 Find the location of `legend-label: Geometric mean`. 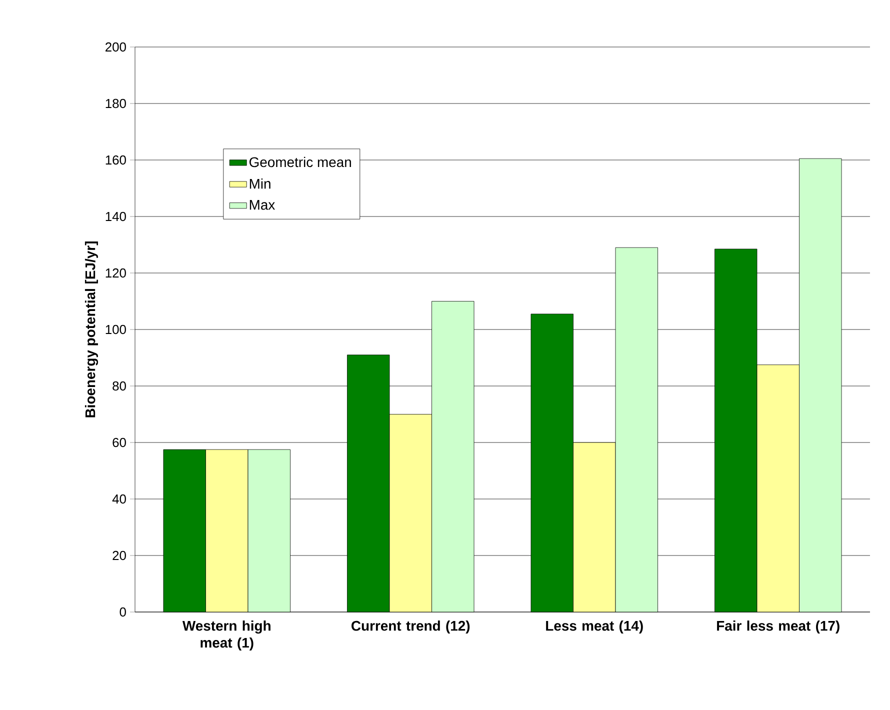

legend-label: Geometric mean is located at coordinates (300, 162).